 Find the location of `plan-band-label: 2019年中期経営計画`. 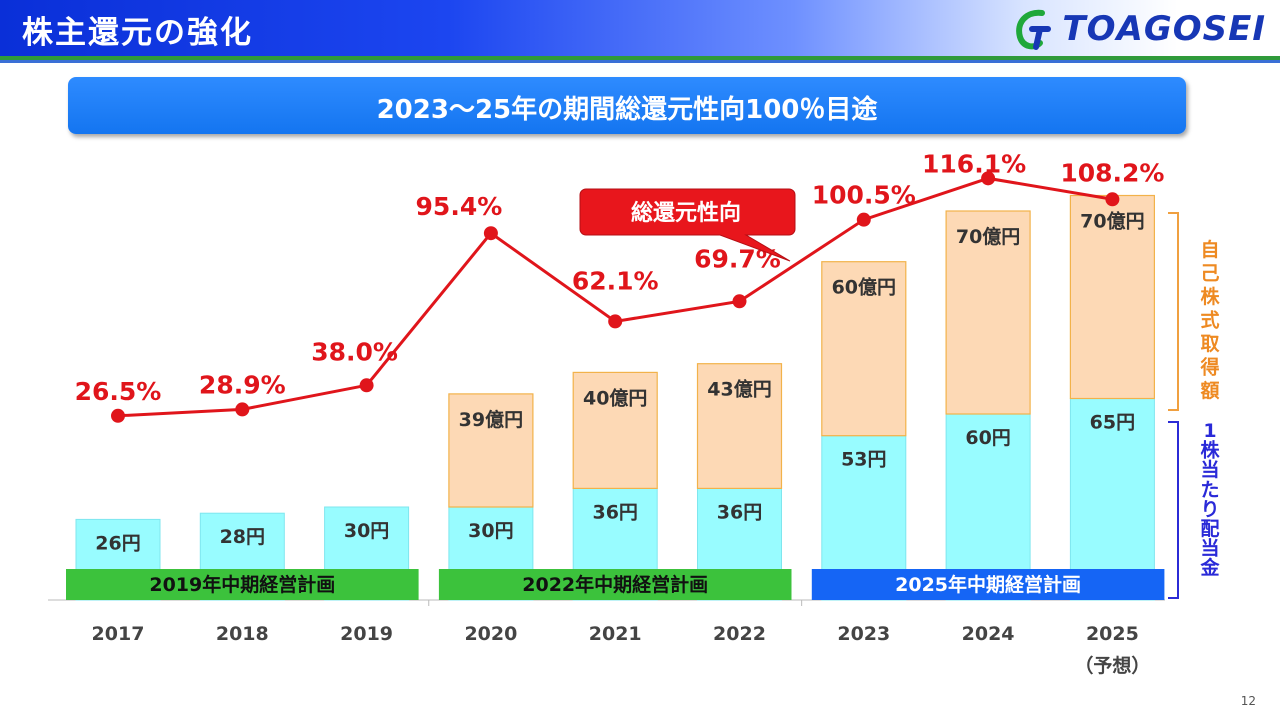

plan-band-label: 2019年中期経営計画 is located at coordinates (242, 584).